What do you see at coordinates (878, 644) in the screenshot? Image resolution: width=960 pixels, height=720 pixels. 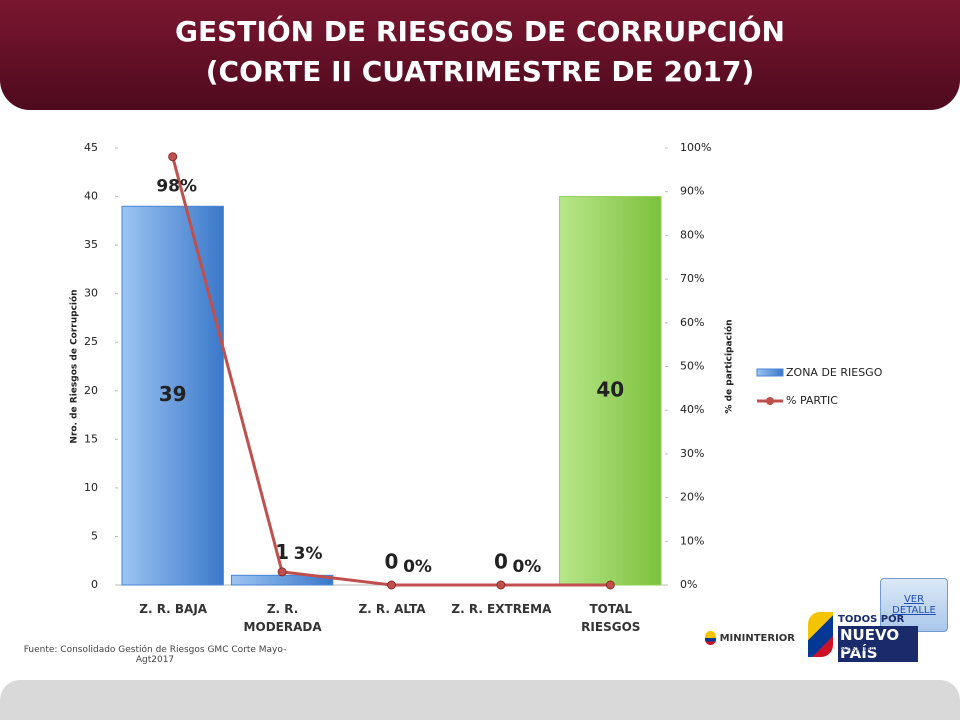 I see `slogan: NUEVO PAÍS` at bounding box center [878, 644].